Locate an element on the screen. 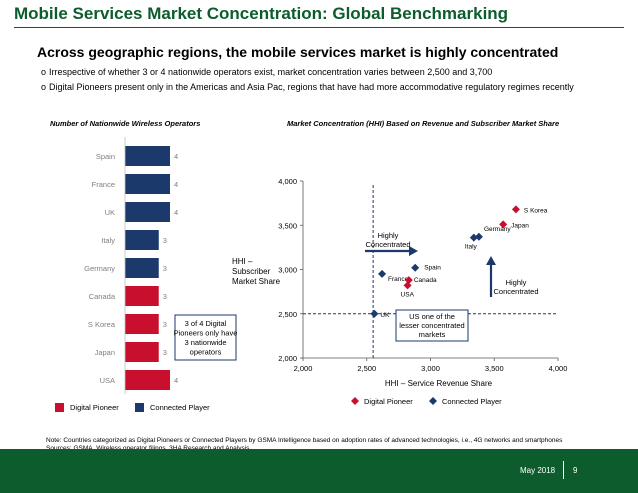  annotation-box is located at coordinates (205, 337).